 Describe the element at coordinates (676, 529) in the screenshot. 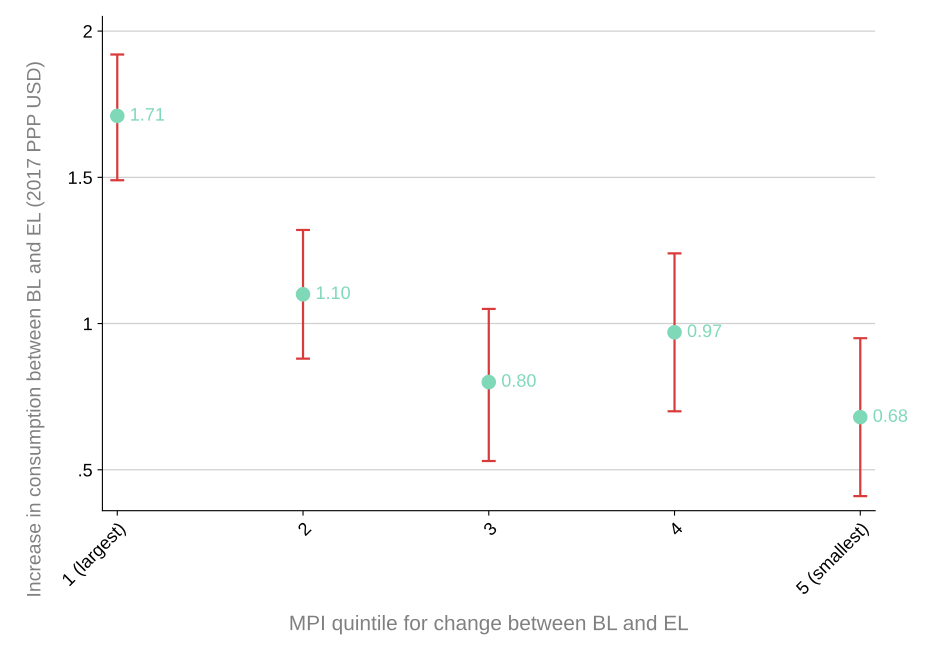

I see `x-tick-label: 4` at that location.